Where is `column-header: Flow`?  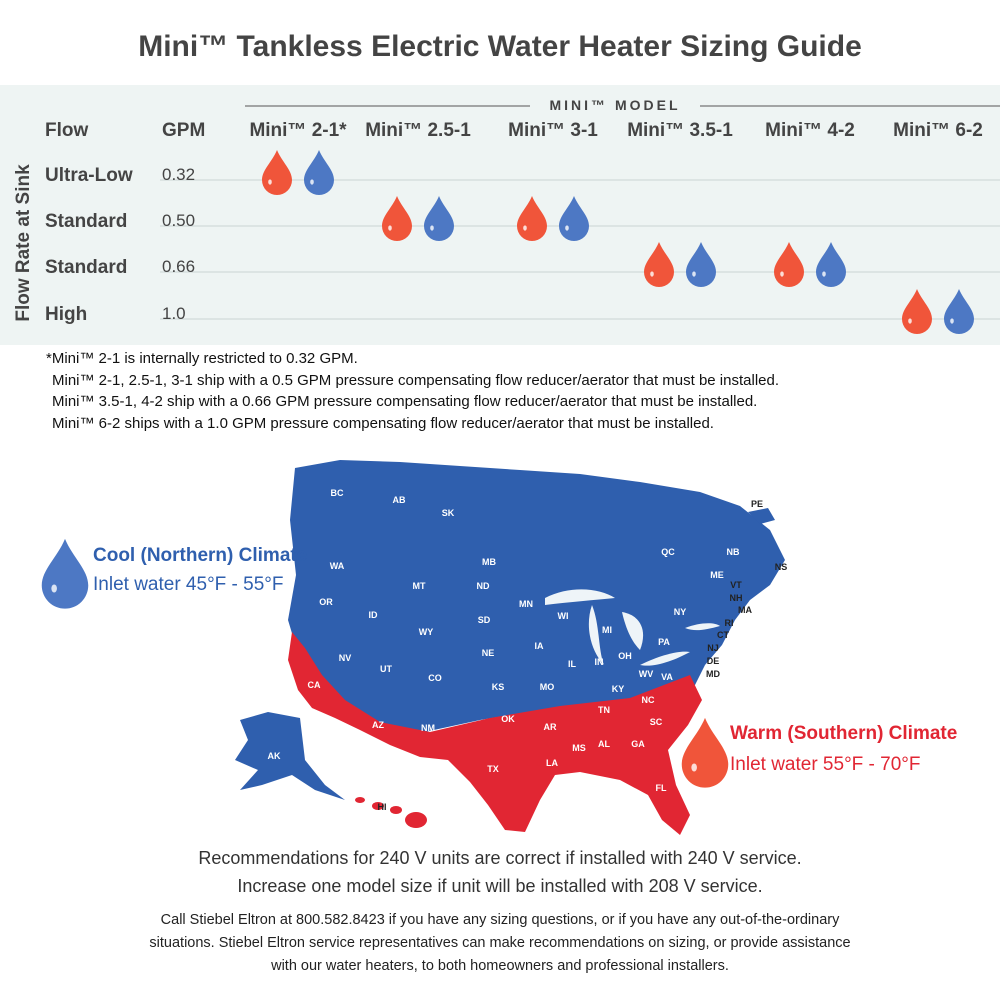
column-header: Flow is located at coordinates (67, 130).